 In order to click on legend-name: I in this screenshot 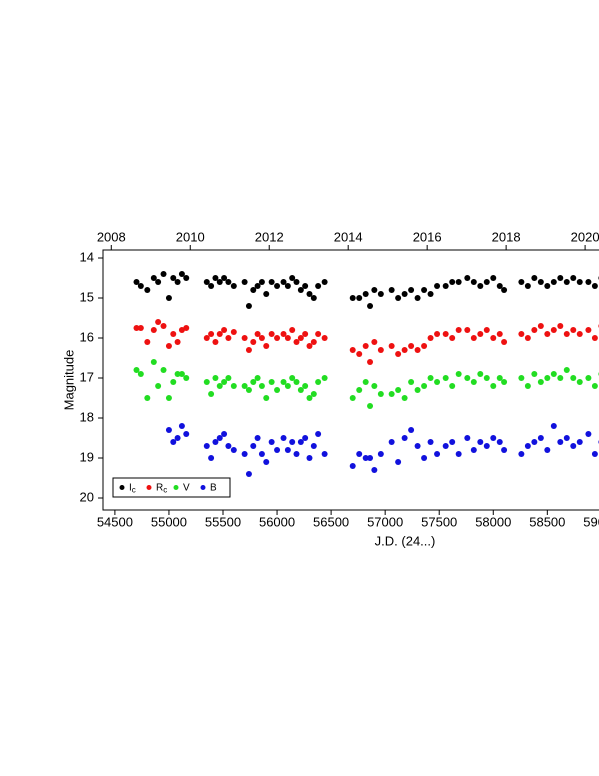, I will do `click(130, 487)`.